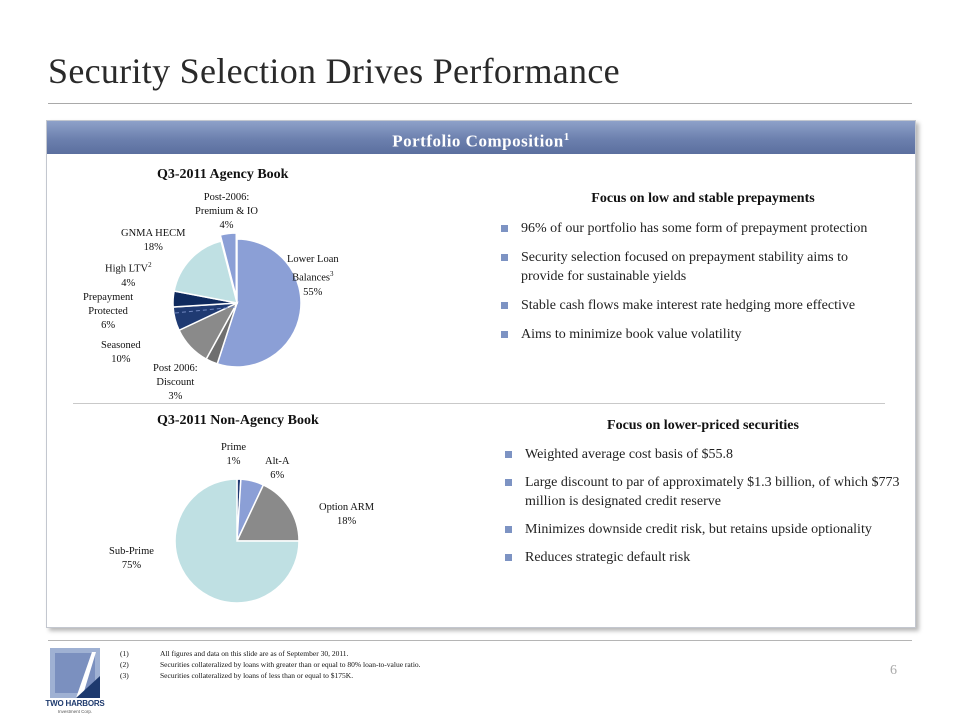  Describe the element at coordinates (223, 174) in the screenshot. I see `agency-chart-title: Q3-2011 Agency Book` at that location.